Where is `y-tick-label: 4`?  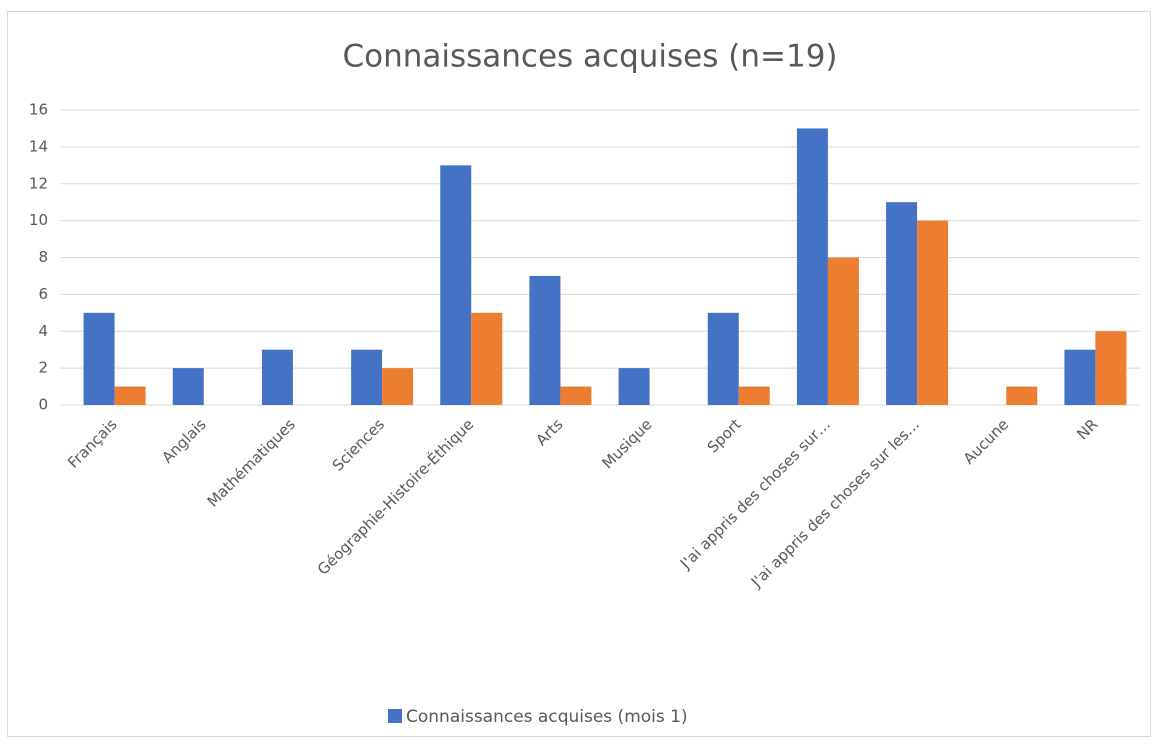
y-tick-label: 4 is located at coordinates (43, 331).